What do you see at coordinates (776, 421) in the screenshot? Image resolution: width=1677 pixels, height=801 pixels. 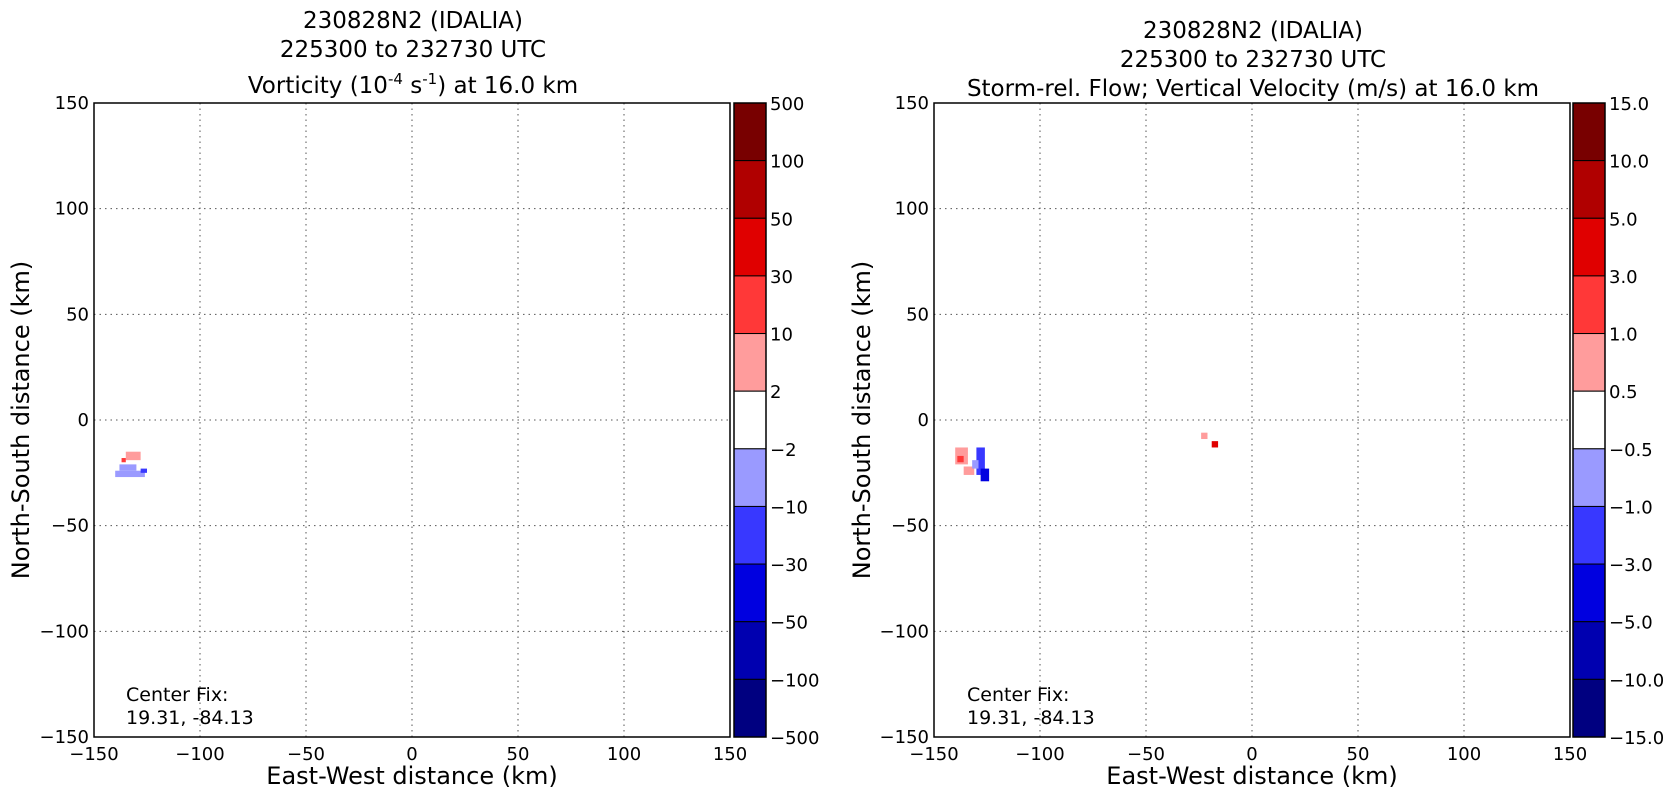 I see `vorticity-colorbar: 500 100 50 30 10 2 −2 −10 −30 −50 −100 −500` at bounding box center [776, 421].